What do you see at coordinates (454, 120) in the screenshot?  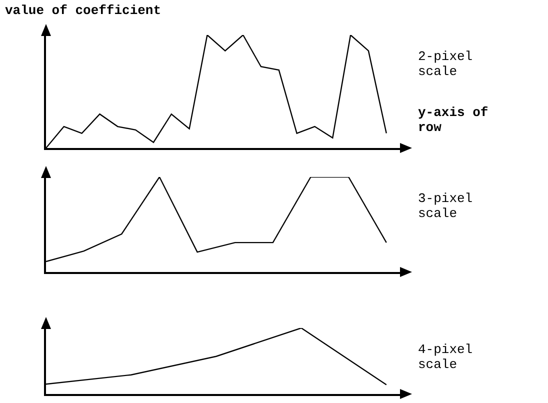 I see `x-axis-title: y-axis of row` at bounding box center [454, 120].